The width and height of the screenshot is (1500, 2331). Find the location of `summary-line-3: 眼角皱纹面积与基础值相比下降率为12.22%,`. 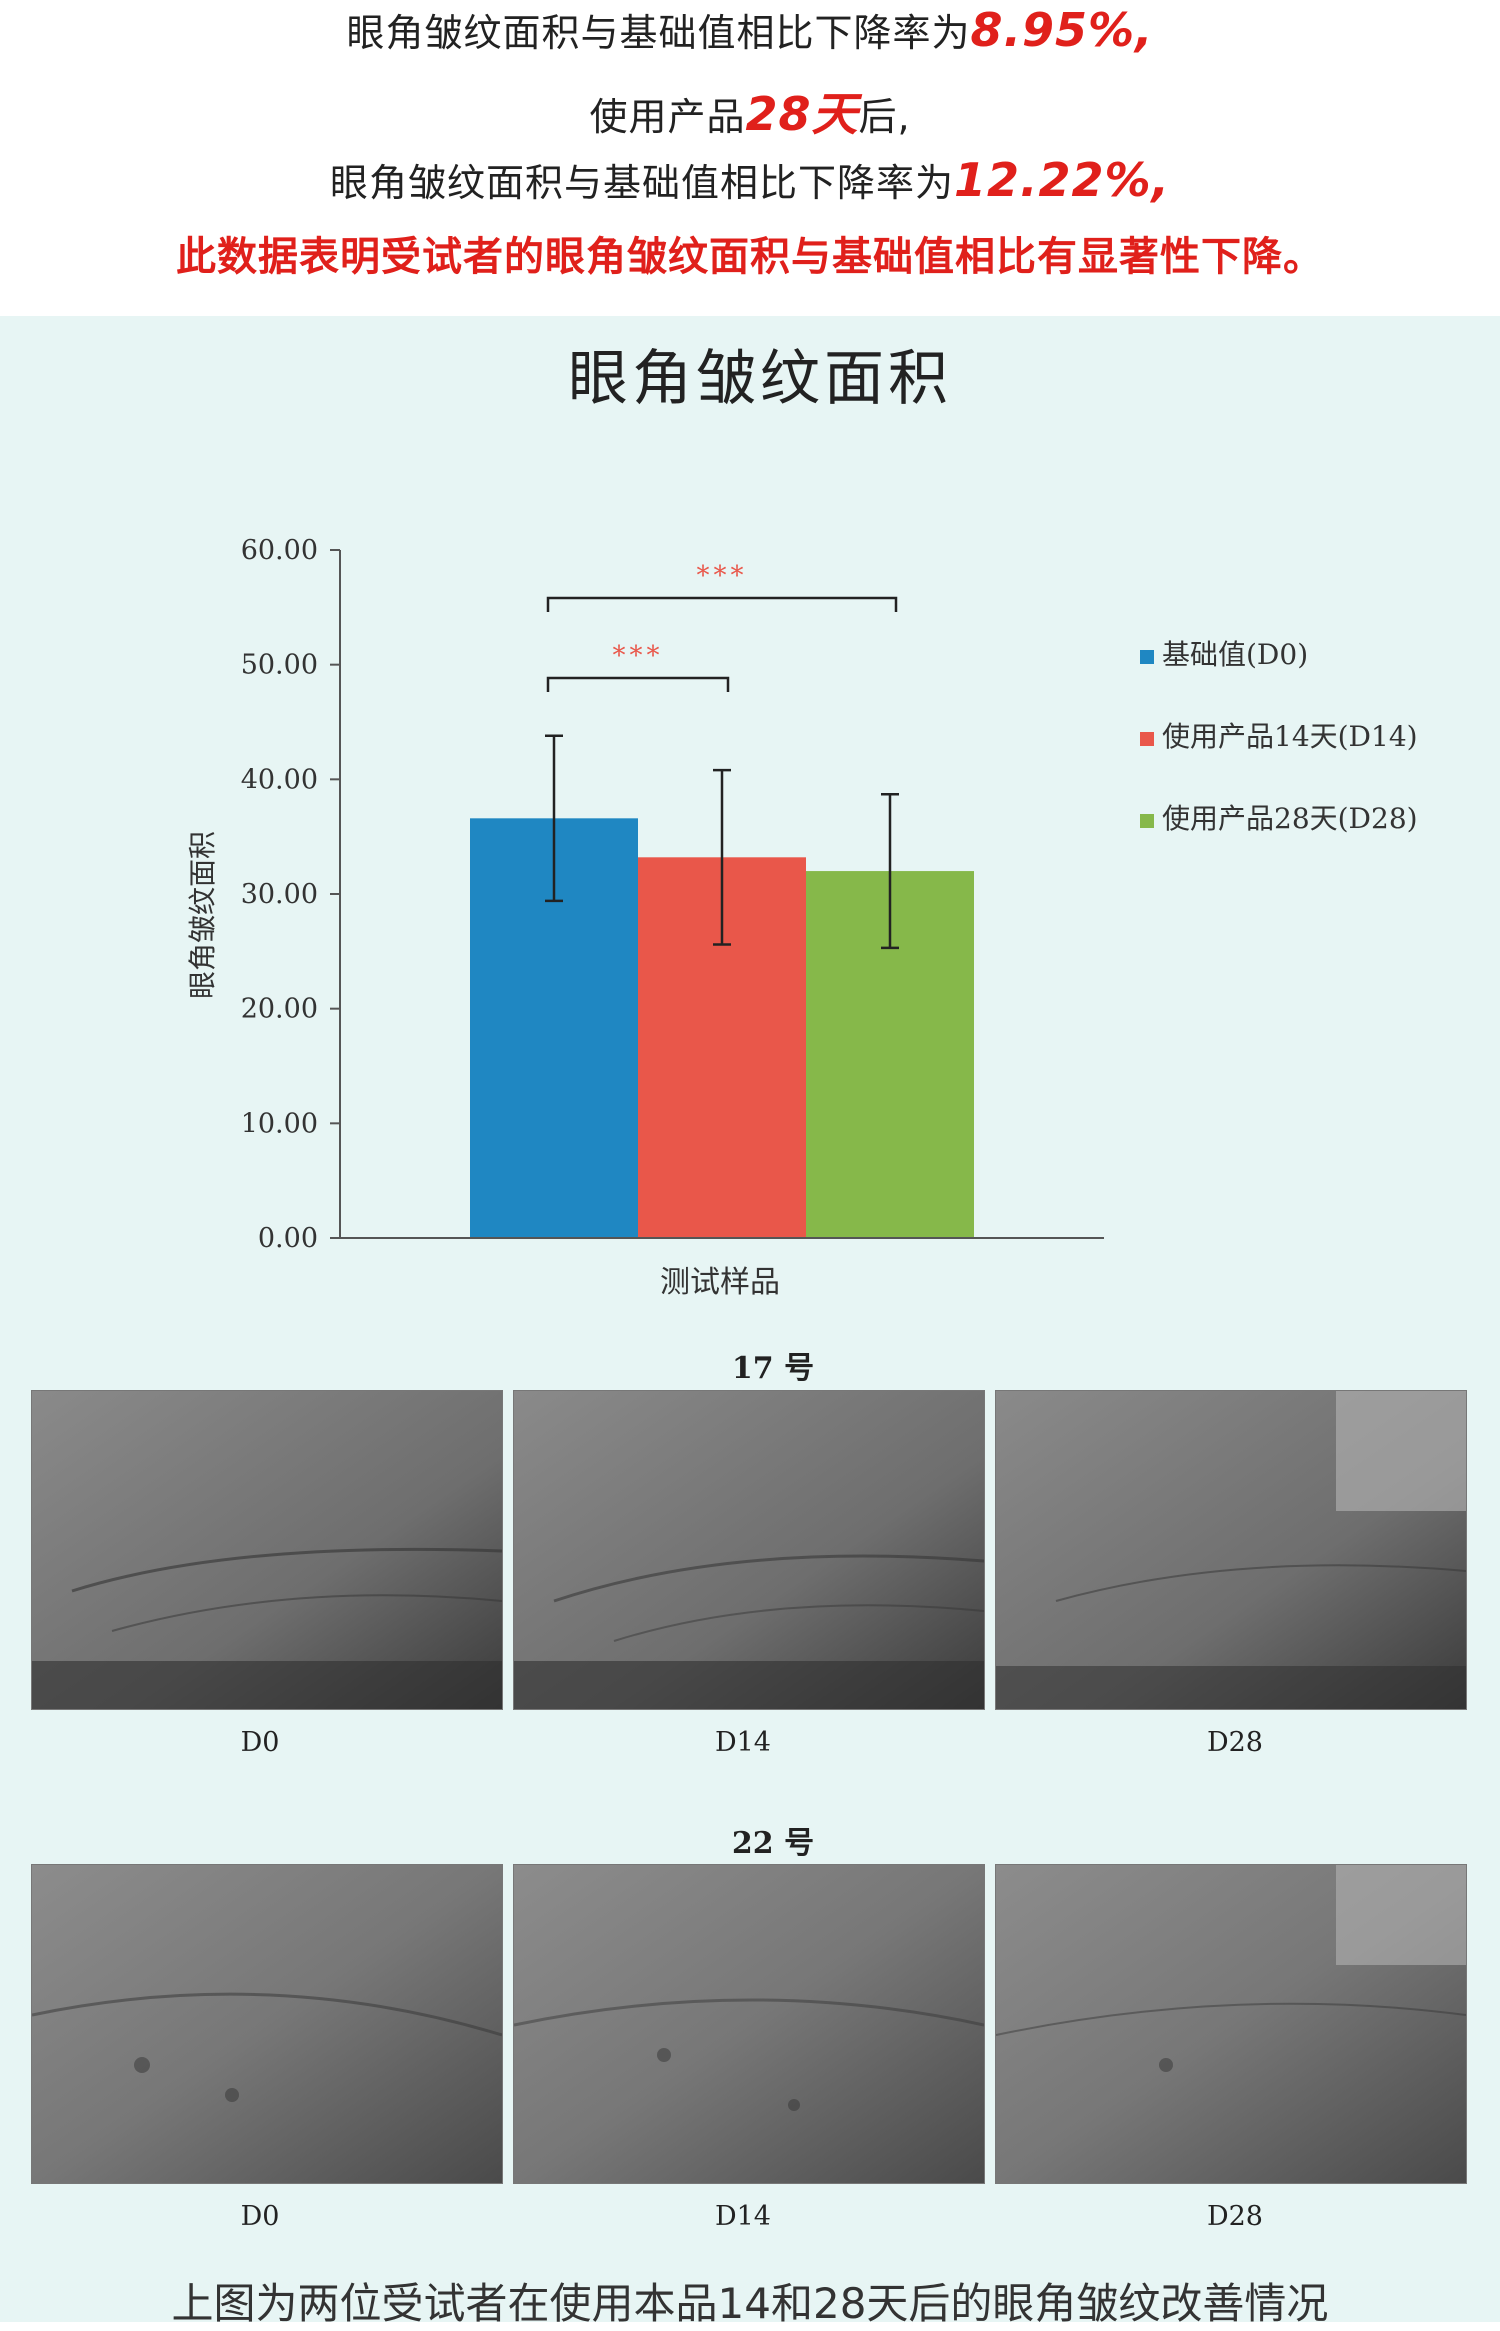

summary-line-3: 眼角皱纹面积与基础值相比下降率为12.22%, is located at coordinates (750, 179).